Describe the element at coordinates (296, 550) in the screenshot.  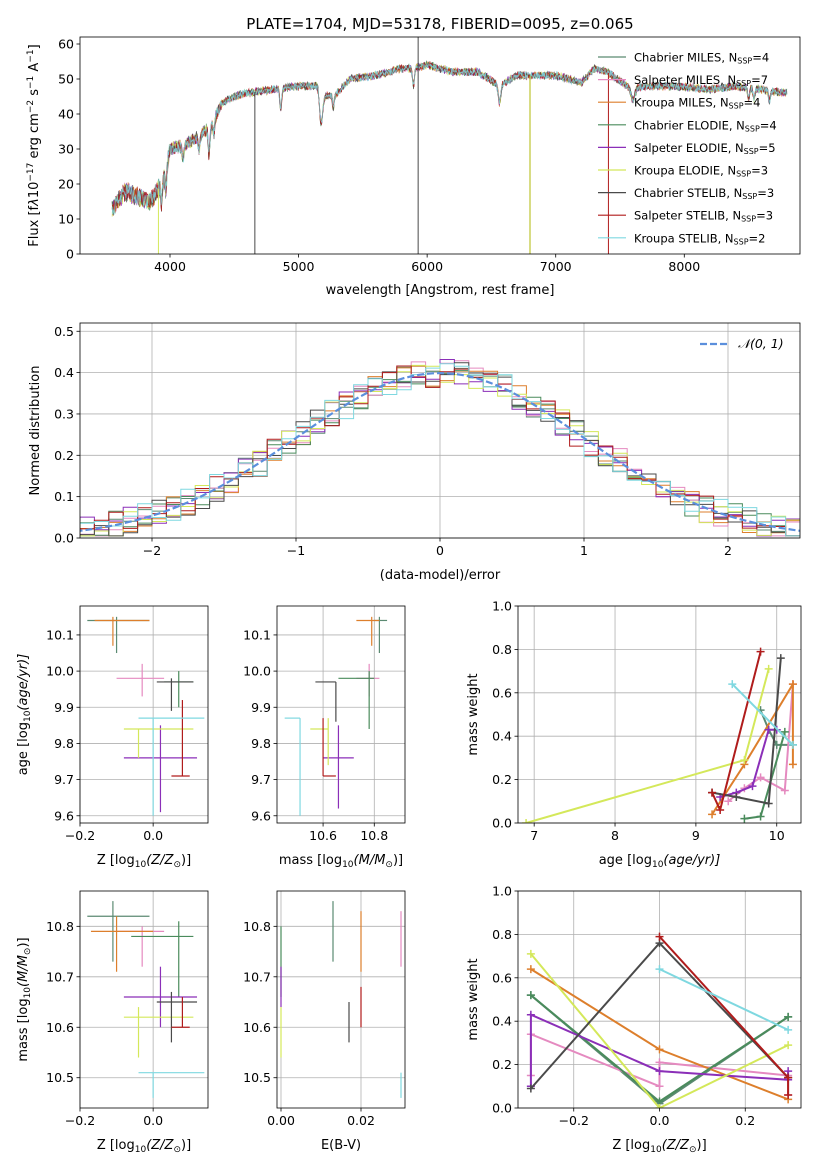
I see `x-tick-label: −1` at that location.